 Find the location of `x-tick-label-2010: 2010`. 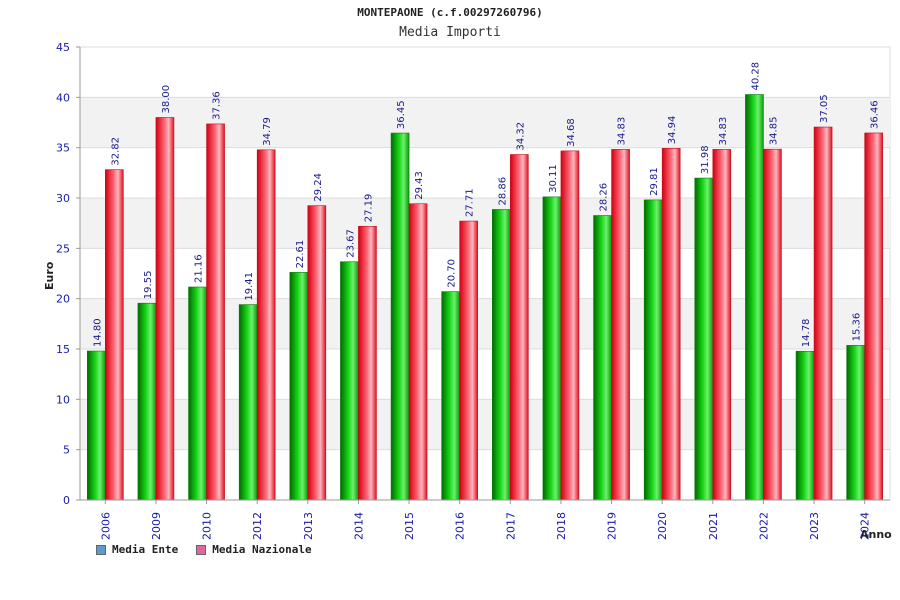

x-tick-label-2010: 2010 is located at coordinates (207, 526).